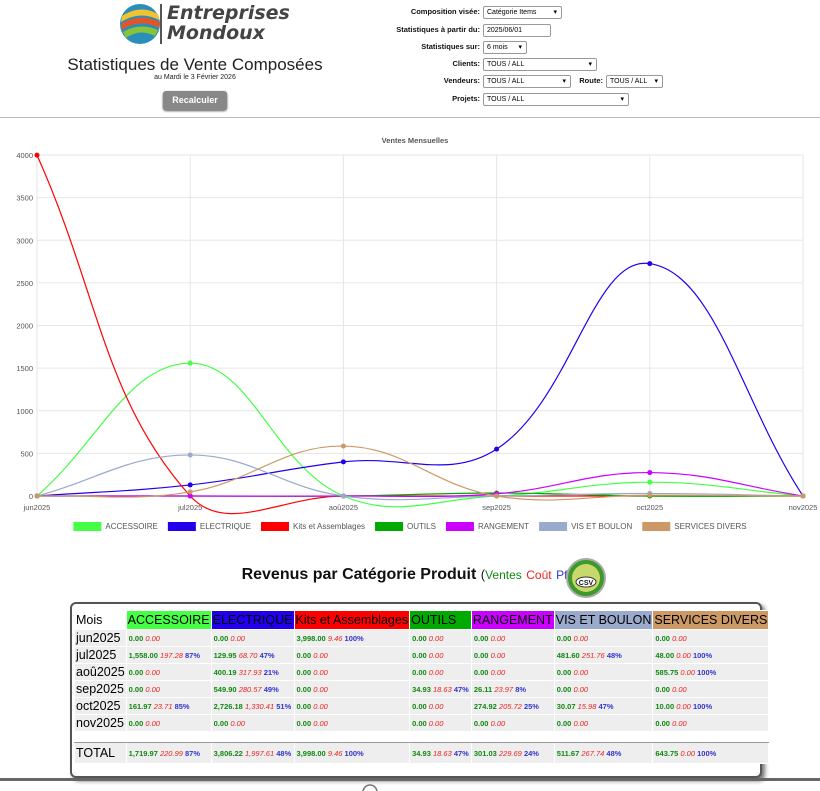 This screenshot has height=791, width=820. I want to click on legend-label: SERVICES DIVERS, so click(710, 526).